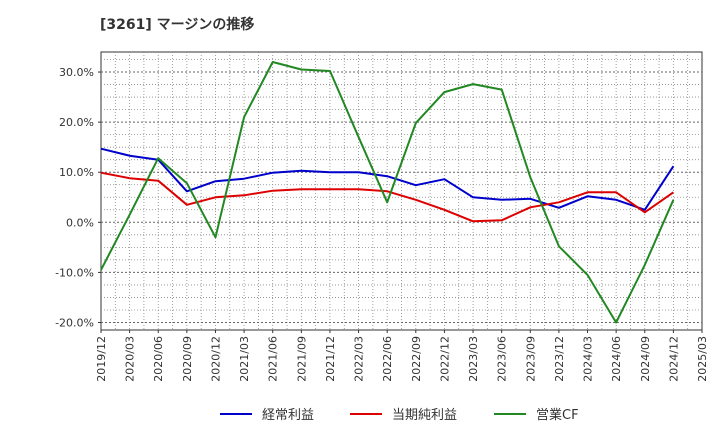 This screenshot has width=720, height=440. What do you see at coordinates (330, 359) in the screenshot?
I see `x-tick-label: 2021/12` at bounding box center [330, 359].